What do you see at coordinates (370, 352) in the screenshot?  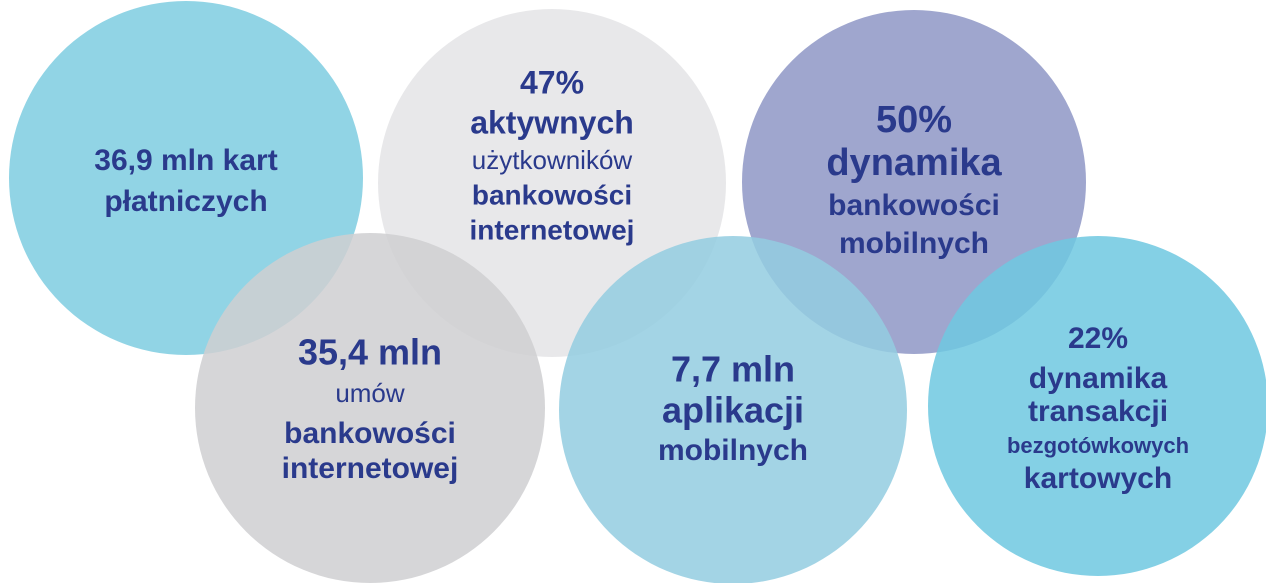 I see `label-line: 35,4 mln` at bounding box center [370, 352].